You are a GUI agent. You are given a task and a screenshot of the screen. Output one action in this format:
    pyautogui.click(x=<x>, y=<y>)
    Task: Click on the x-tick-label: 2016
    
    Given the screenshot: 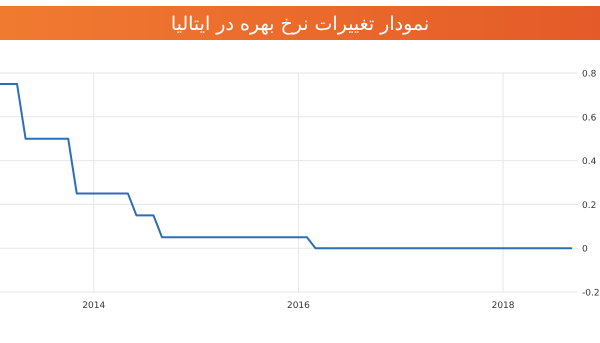 What is the action you would take?
    pyautogui.click(x=298, y=306)
    